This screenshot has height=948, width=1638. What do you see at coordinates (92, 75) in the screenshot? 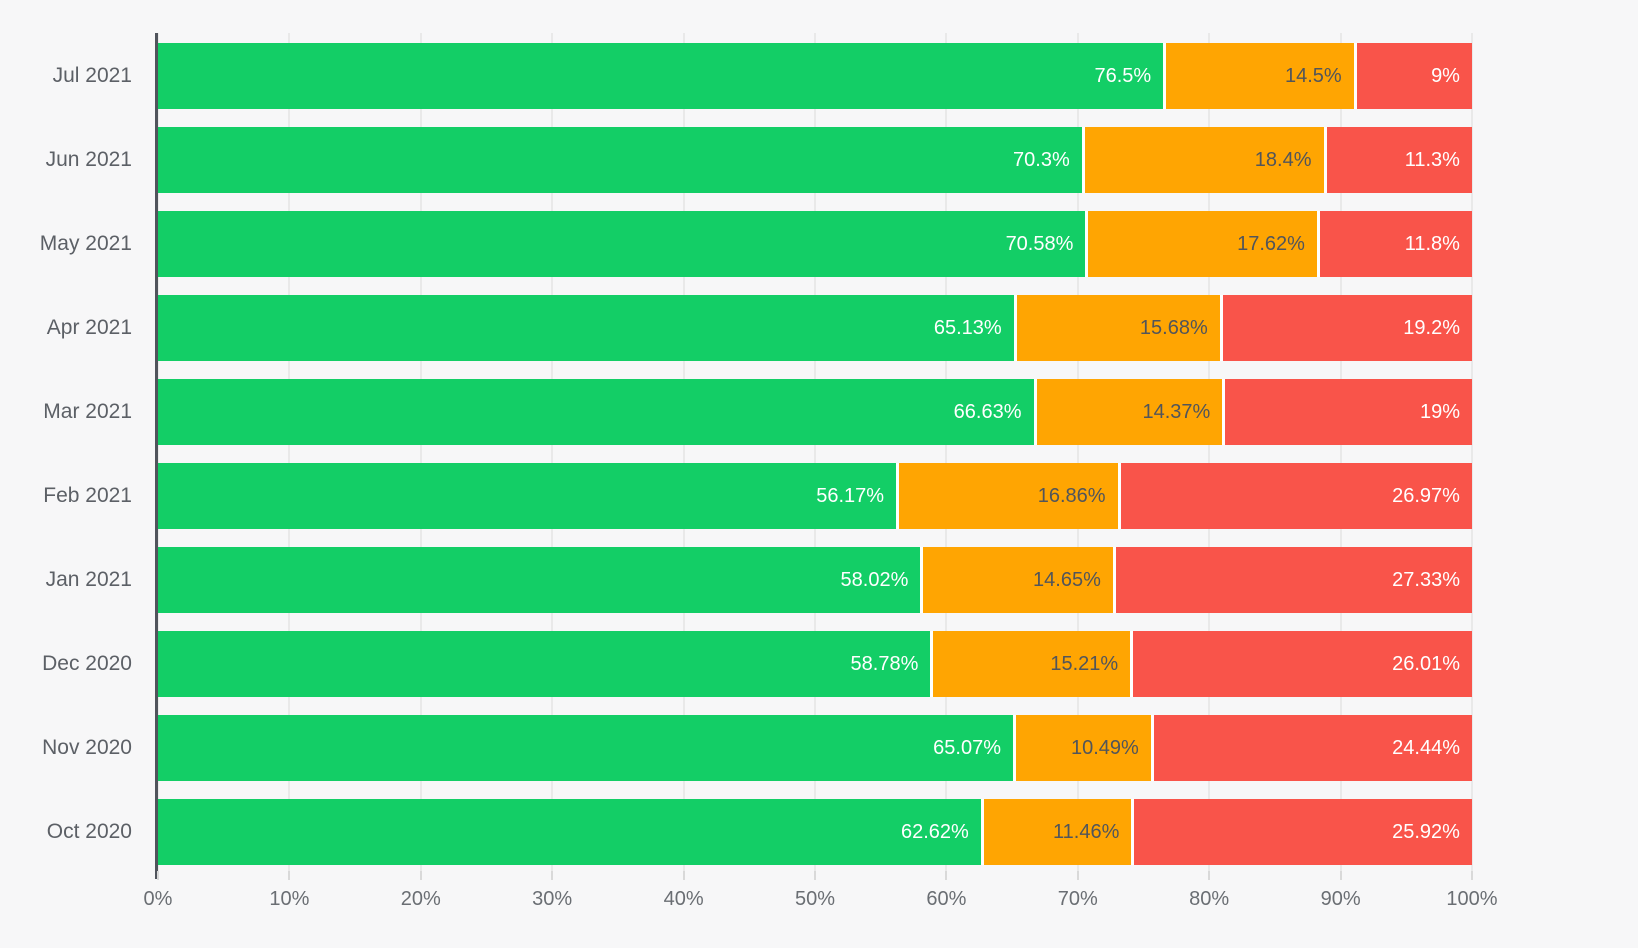
I see `y-axis-label: Jul 2021` at bounding box center [92, 75].